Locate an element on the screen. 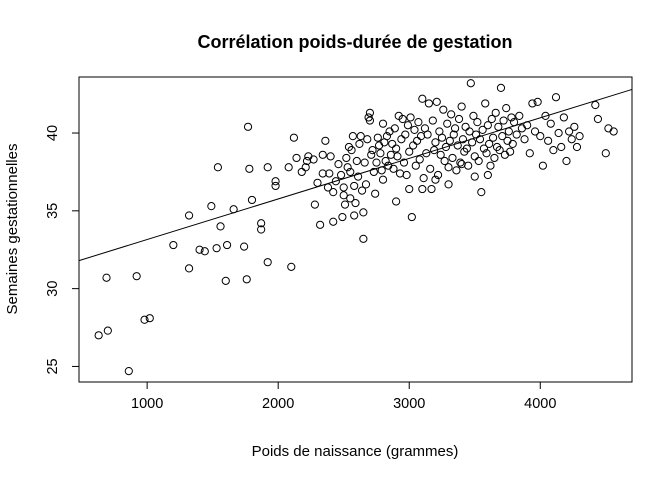  x-tick-label: 4000 is located at coordinates (540, 404).